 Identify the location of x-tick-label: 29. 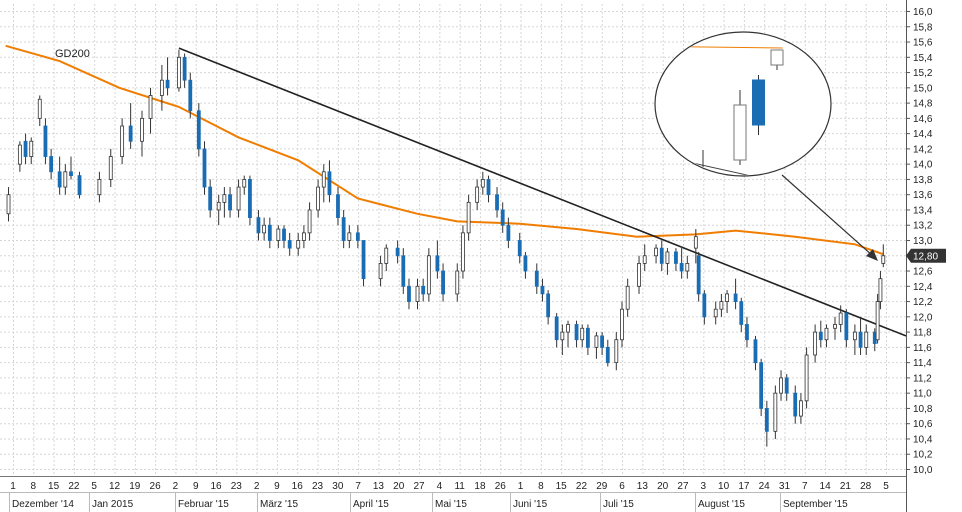
(602, 486).